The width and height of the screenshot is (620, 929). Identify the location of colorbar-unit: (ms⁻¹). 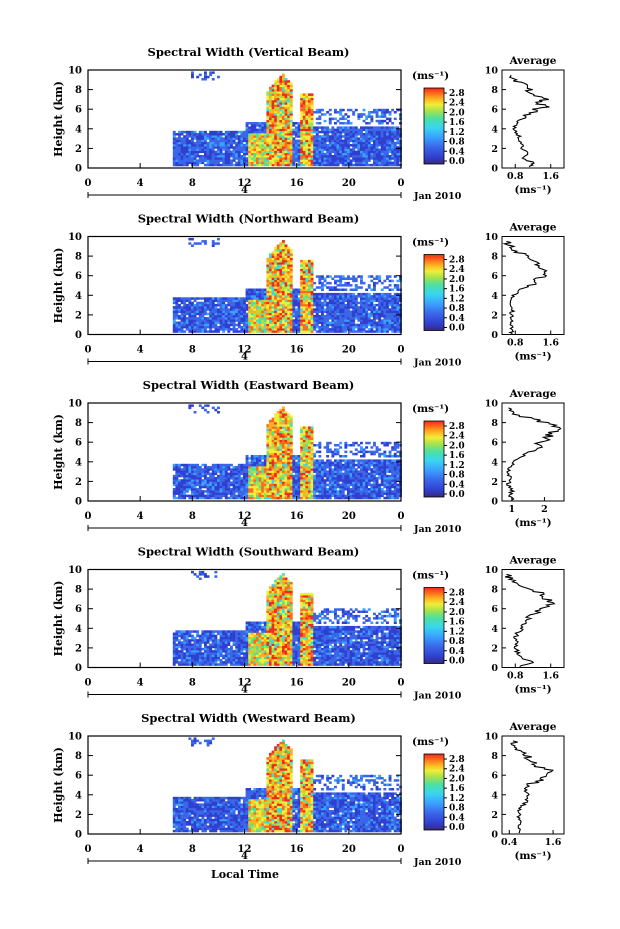
(430, 243).